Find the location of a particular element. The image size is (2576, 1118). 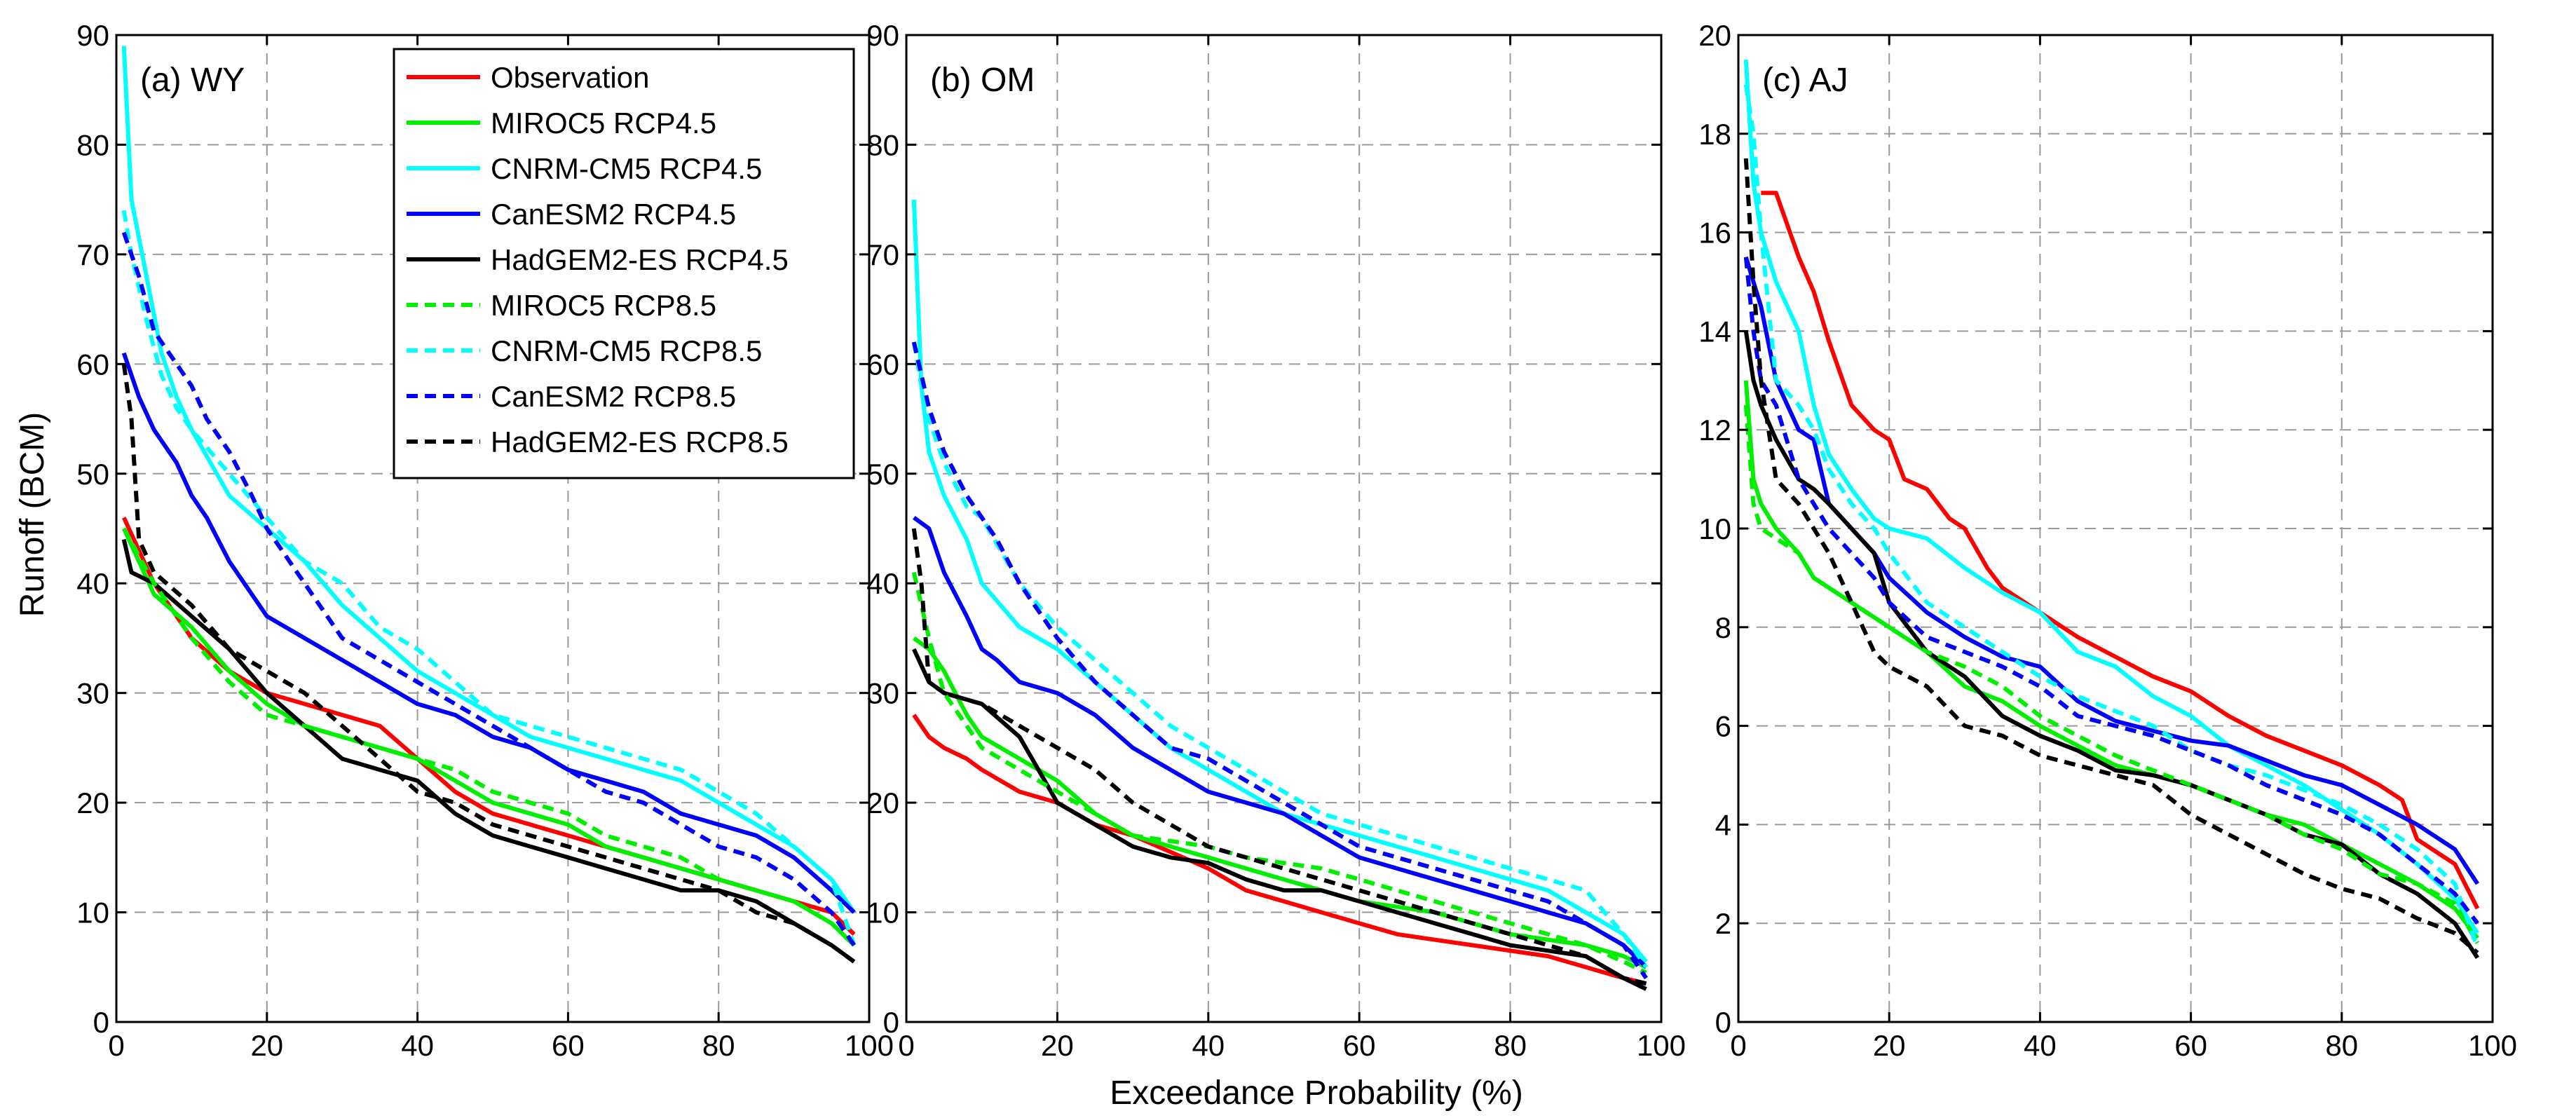

legend-entry: HadGEM2-ES RCP8.5 is located at coordinates (598, 441).